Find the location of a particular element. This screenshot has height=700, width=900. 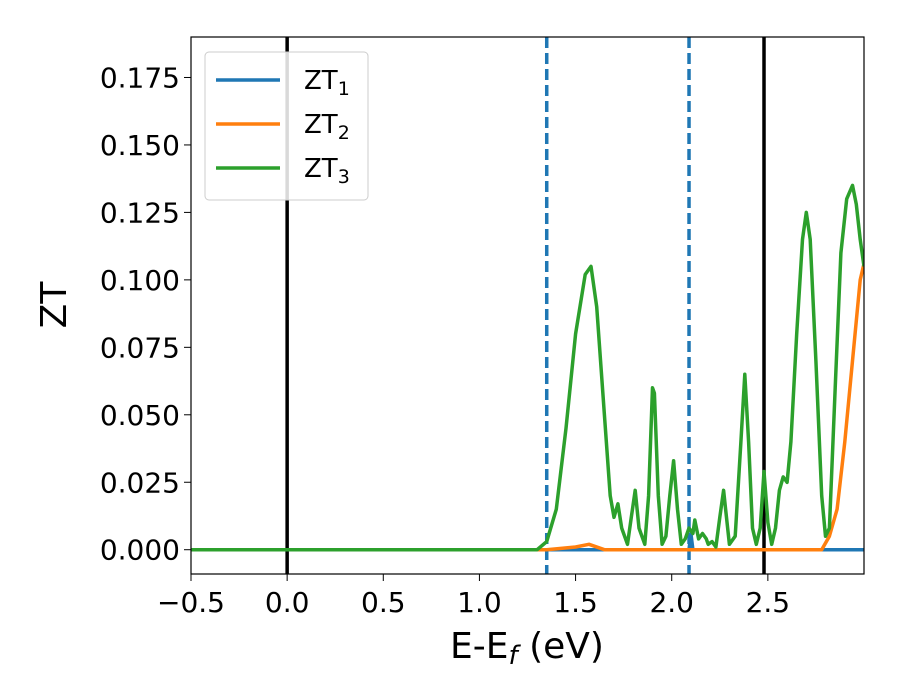

y-tick-label: 0.125 is located at coordinates (140, 212).